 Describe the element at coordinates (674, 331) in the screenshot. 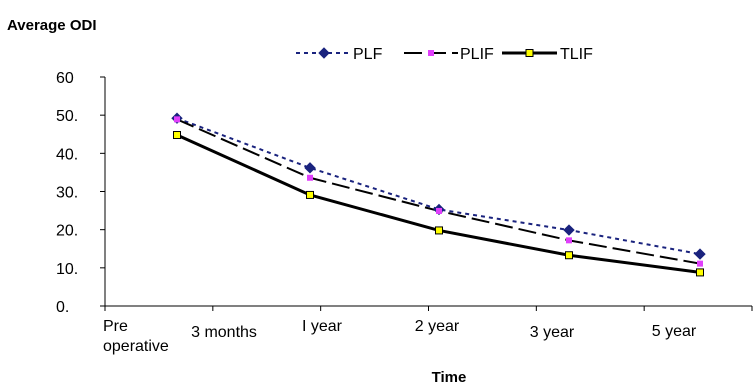

I see `x-tick-label: 5 year` at that location.